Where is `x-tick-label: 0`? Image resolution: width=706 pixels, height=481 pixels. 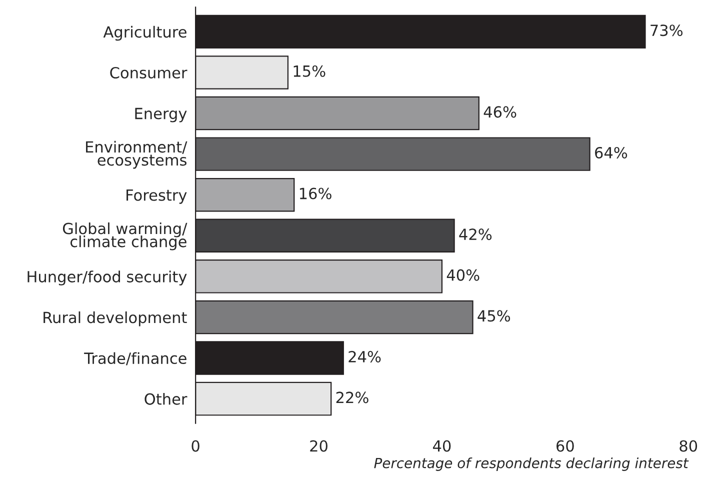 x-tick-label: 0 is located at coordinates (196, 446).